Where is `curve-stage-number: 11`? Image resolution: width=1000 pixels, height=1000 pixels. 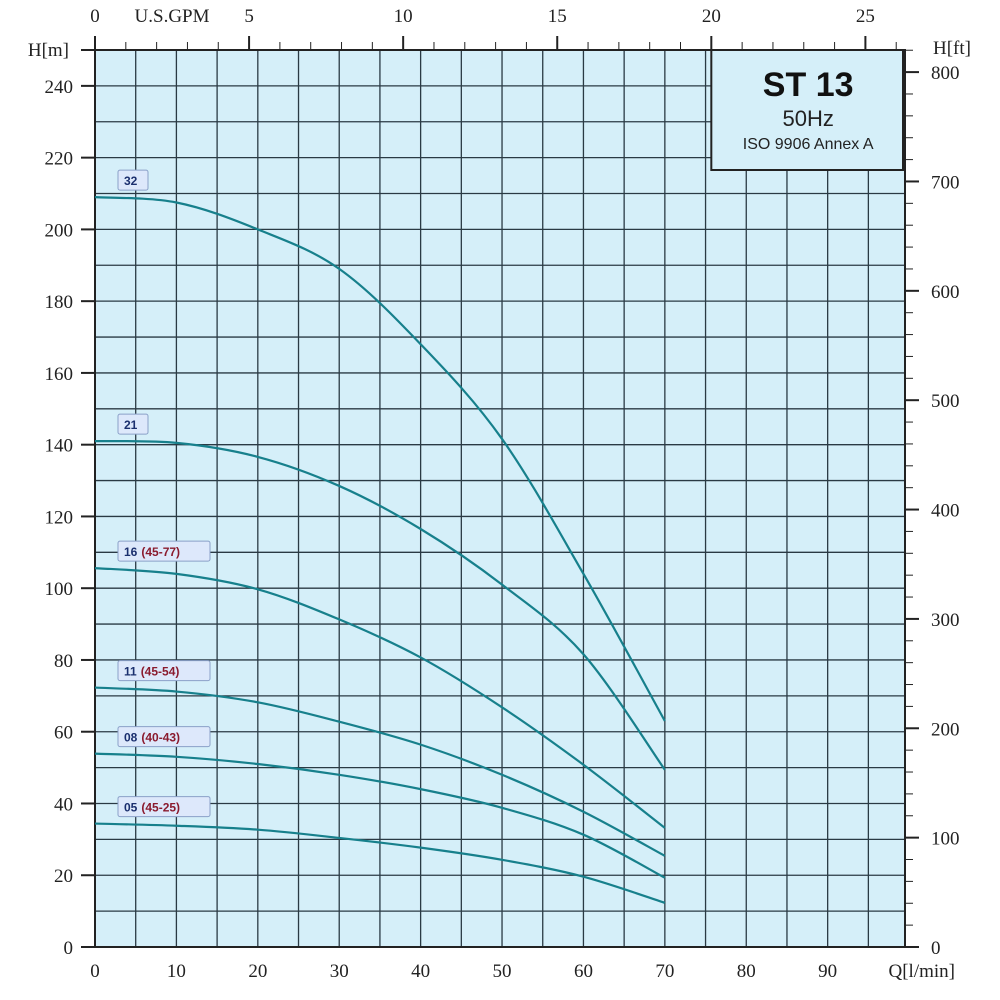
curve-stage-number: 11 is located at coordinates (130, 672).